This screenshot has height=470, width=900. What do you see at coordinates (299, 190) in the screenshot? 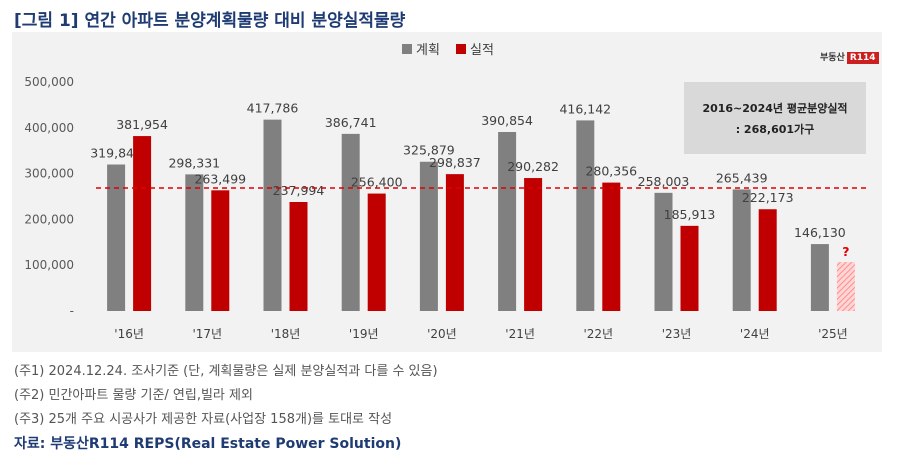
I see `data-label-actual: 237,994` at bounding box center [299, 190].